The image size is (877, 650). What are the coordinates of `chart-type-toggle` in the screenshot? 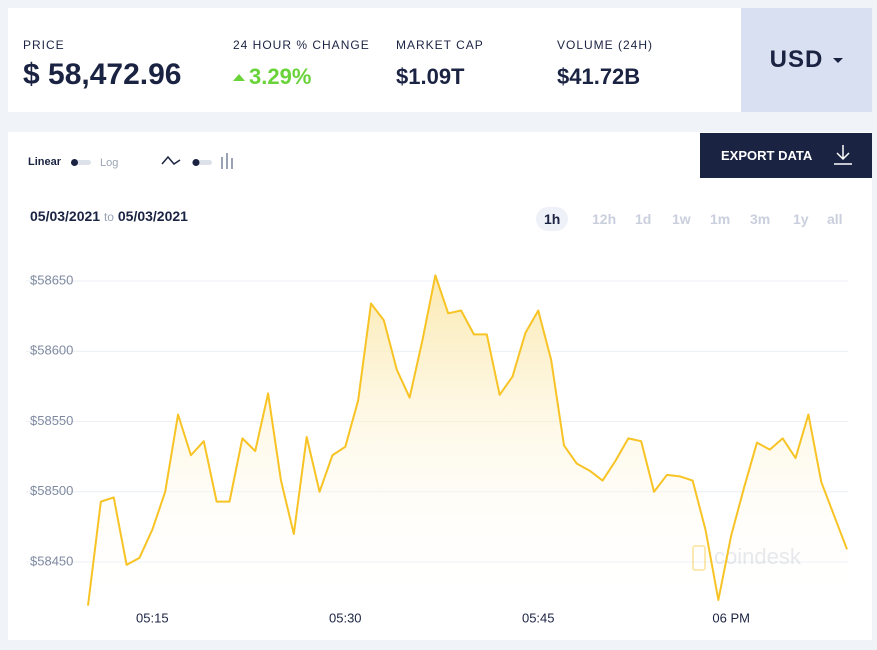 It's located at (200, 162).